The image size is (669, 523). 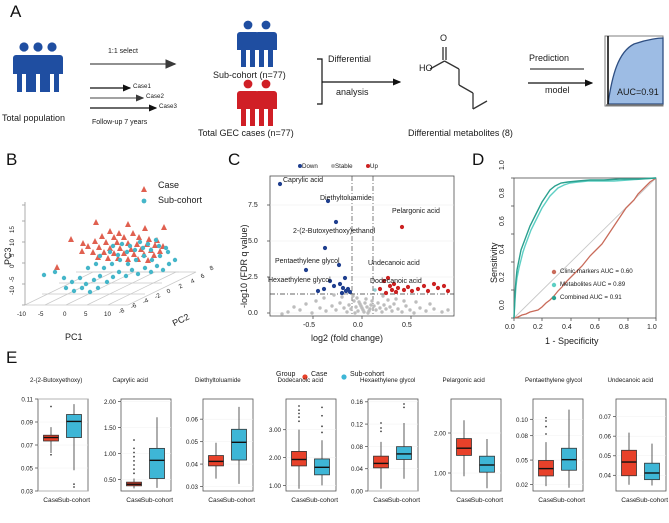 What do you see at coordinates (74, 337) in the screenshot?
I see `panel-b-xlabel: PC1` at bounding box center [74, 337].